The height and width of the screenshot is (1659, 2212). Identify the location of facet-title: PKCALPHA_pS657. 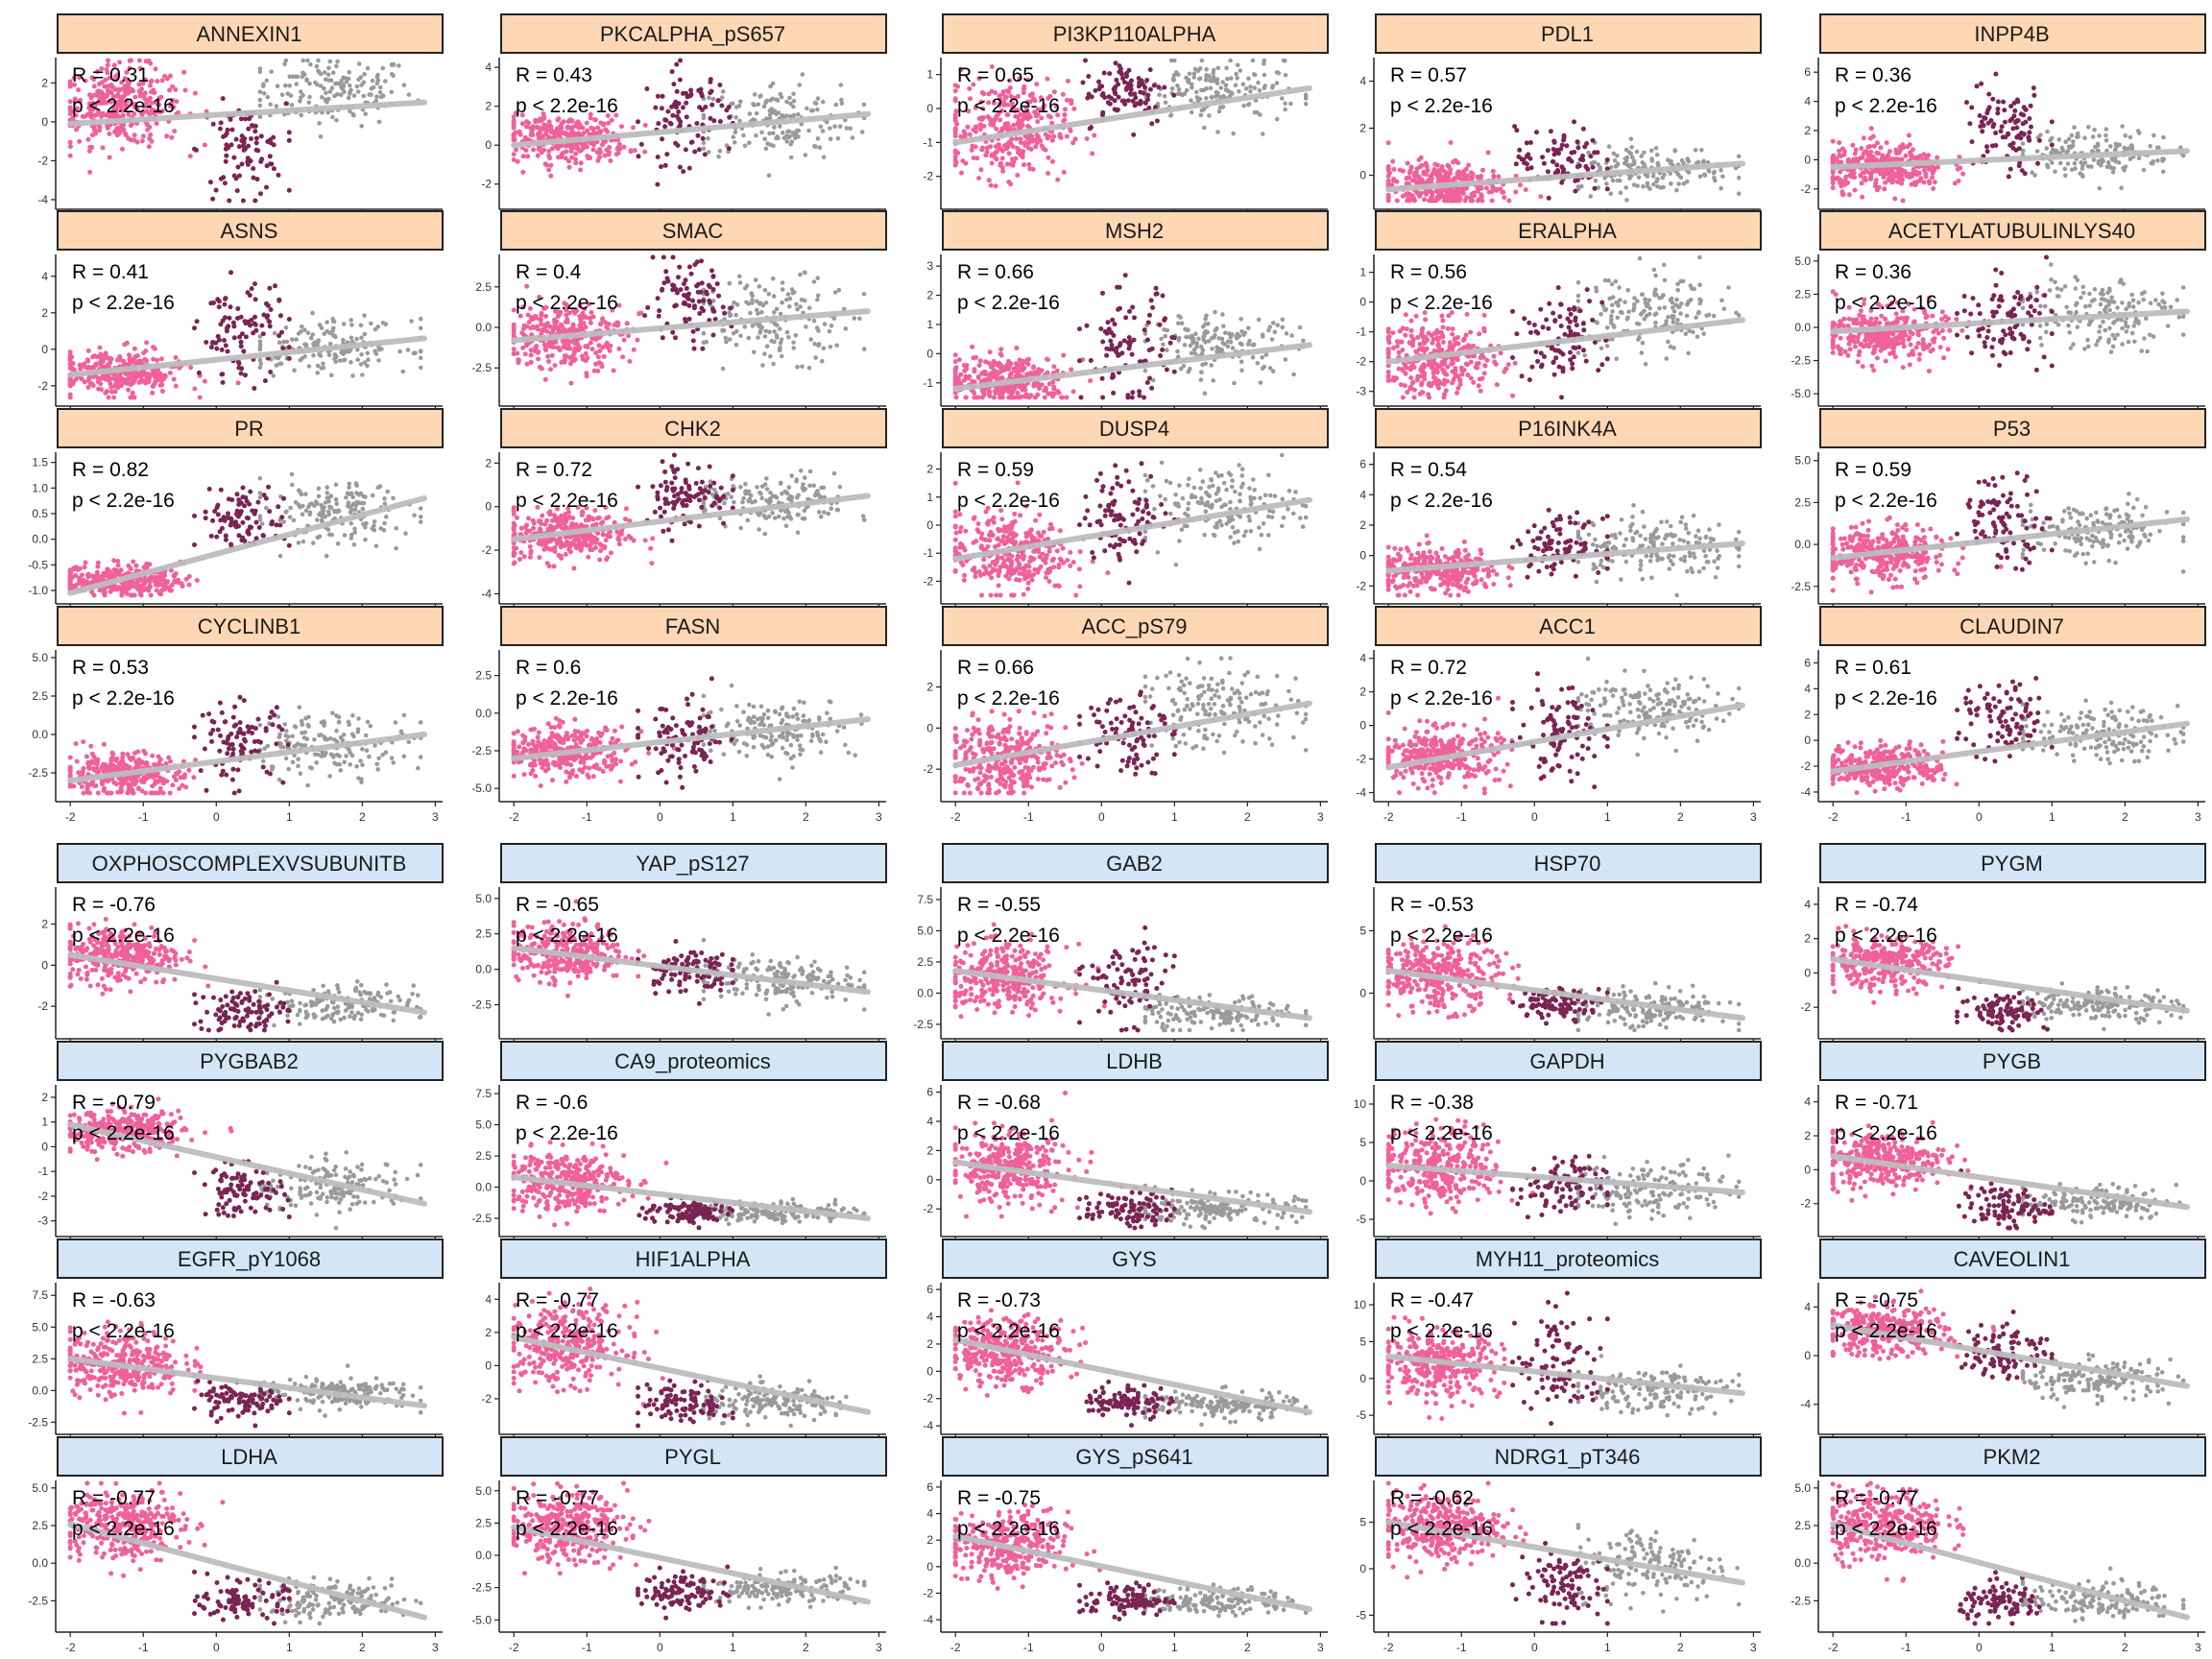
(692, 34).